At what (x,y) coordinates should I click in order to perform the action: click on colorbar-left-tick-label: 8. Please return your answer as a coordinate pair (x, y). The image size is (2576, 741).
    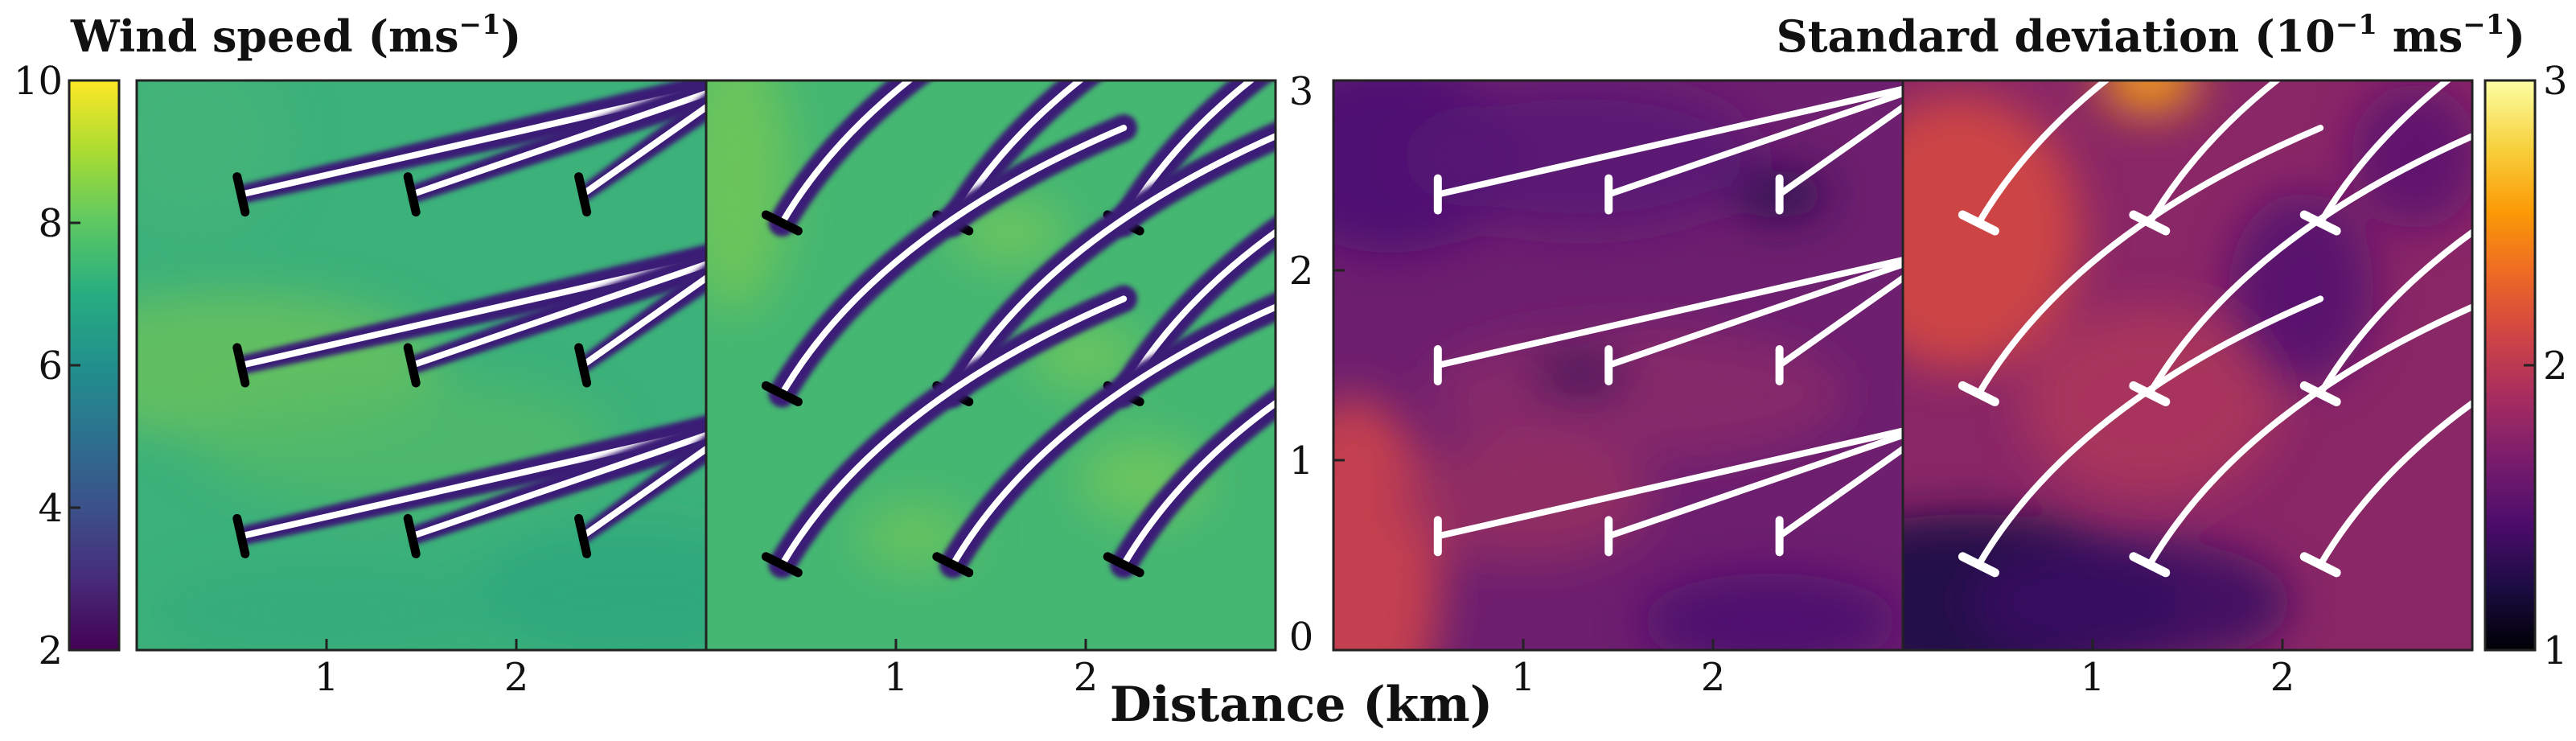
    Looking at the image, I should click on (50, 224).